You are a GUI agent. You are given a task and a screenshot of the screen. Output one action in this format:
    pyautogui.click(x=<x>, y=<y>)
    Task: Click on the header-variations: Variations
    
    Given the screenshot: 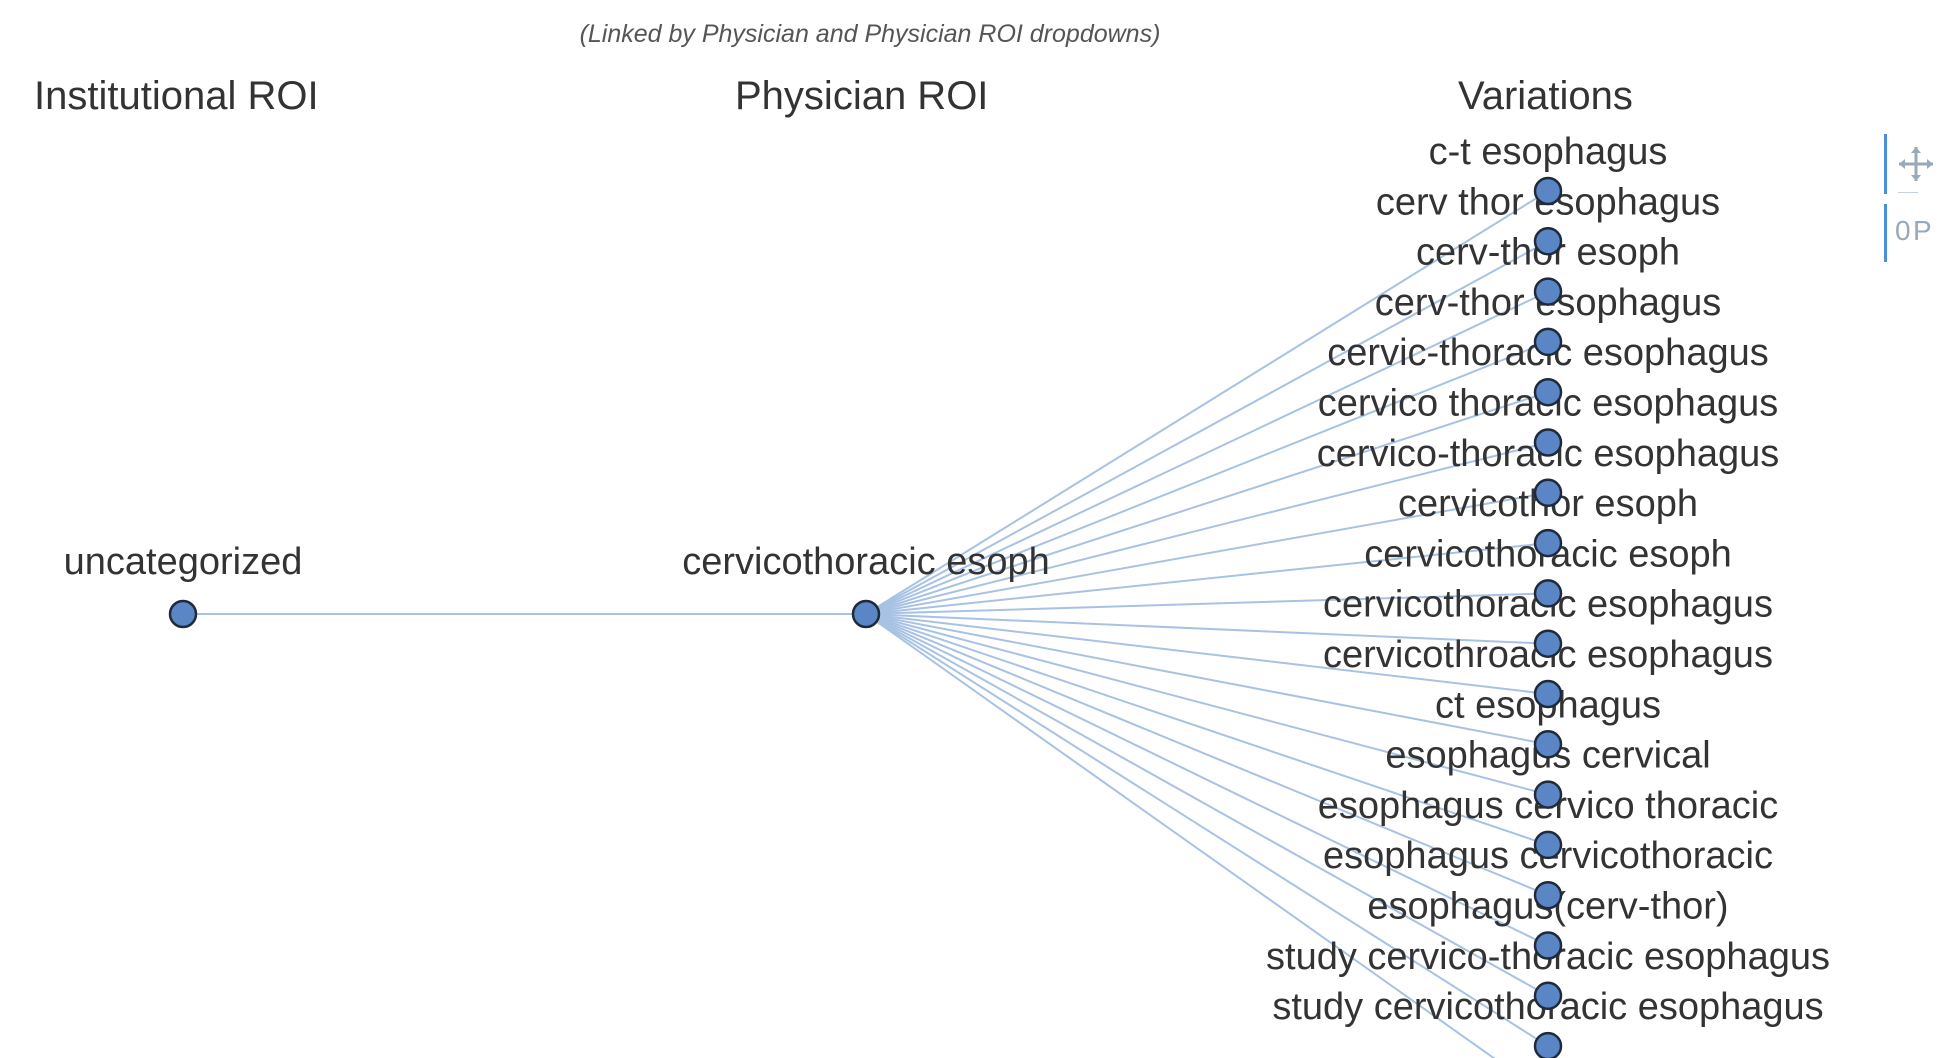 What is the action you would take?
    pyautogui.click(x=1545, y=96)
    